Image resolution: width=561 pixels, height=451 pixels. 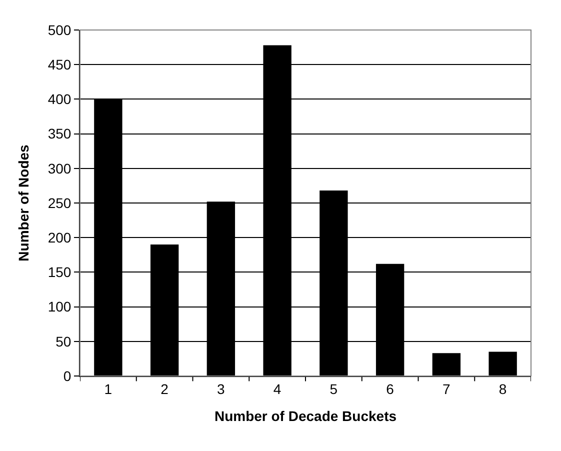 I want to click on y-tick-label: 100, so click(x=60, y=306).